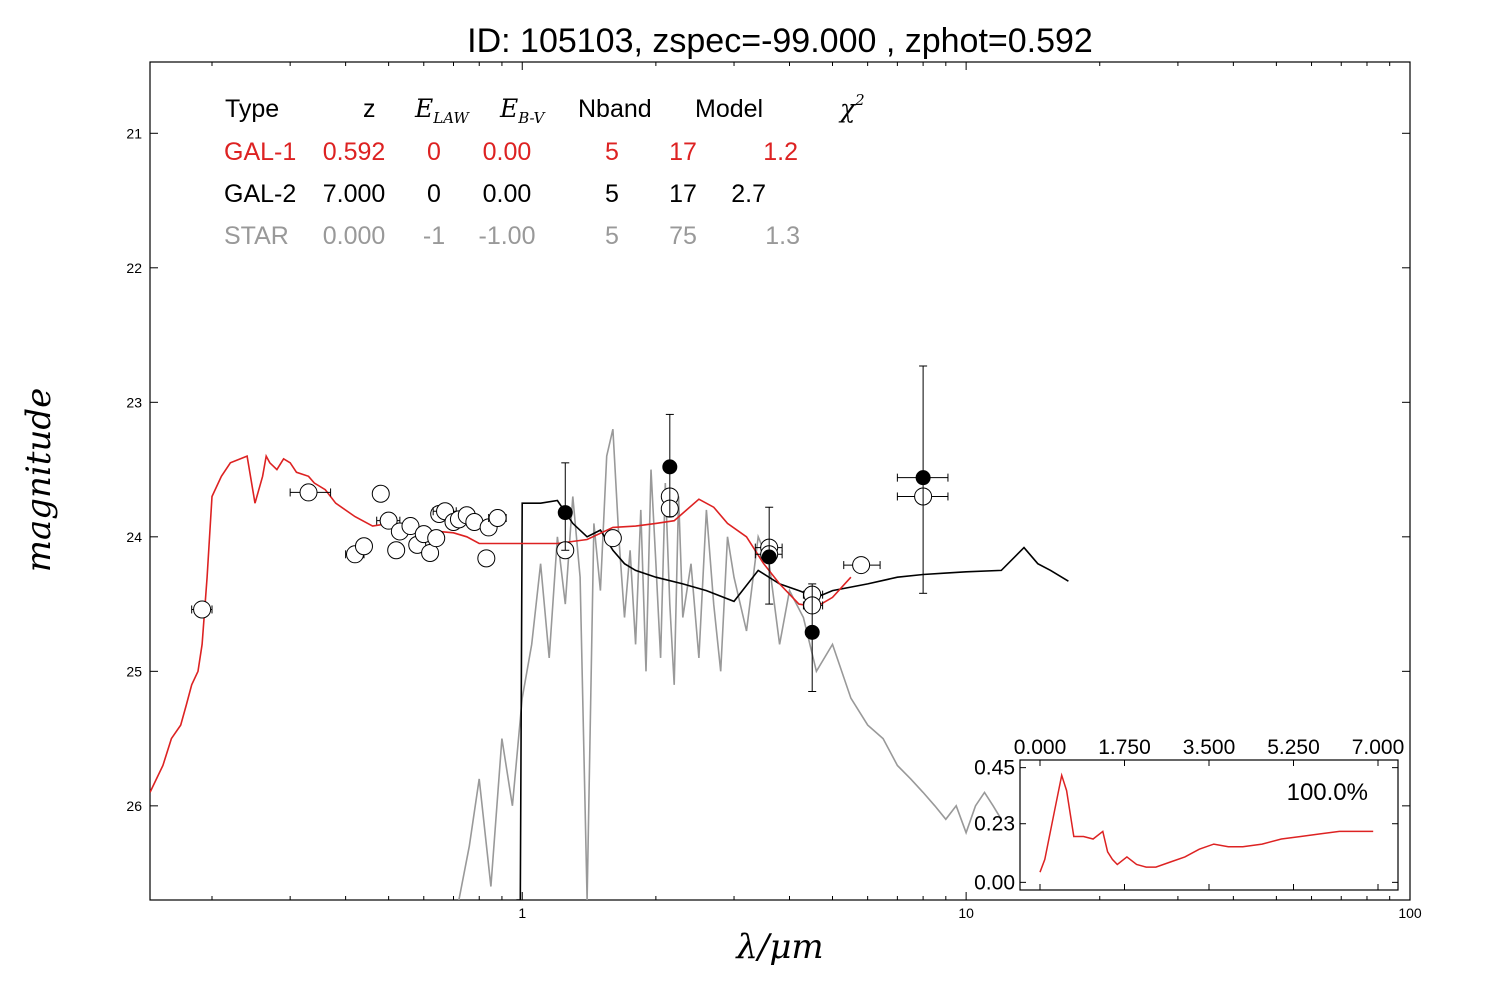 This screenshot has width=1500, height=1000. What do you see at coordinates (1293, 747) in the screenshot?
I see `inset-x-tick-label: 5.250` at bounding box center [1293, 747].